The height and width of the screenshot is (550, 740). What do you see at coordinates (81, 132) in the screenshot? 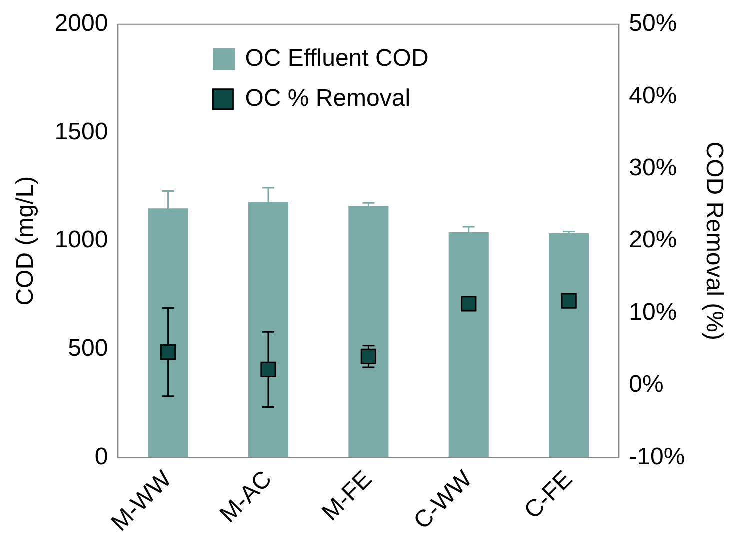
I see `y-tick-label: 1500` at bounding box center [81, 132].